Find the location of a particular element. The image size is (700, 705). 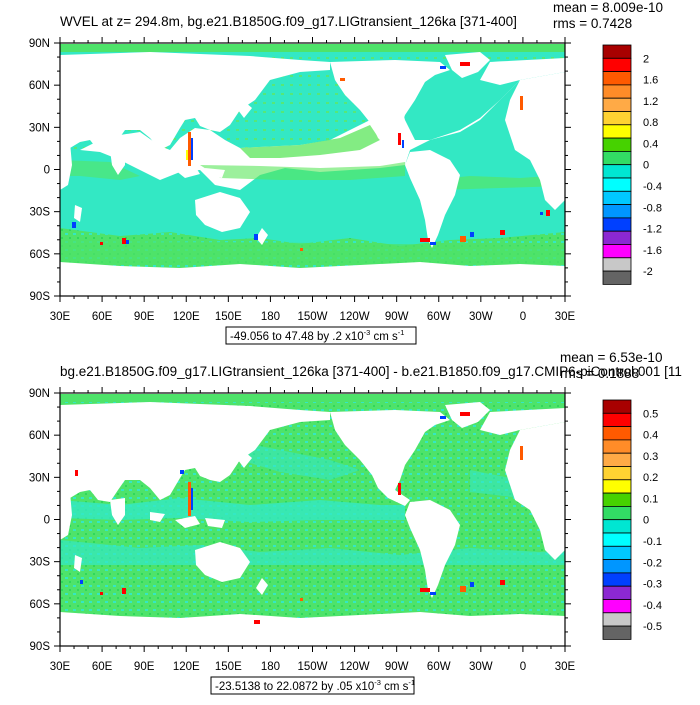

lat-tick-label: 60S is located at coordinates (40, 255).